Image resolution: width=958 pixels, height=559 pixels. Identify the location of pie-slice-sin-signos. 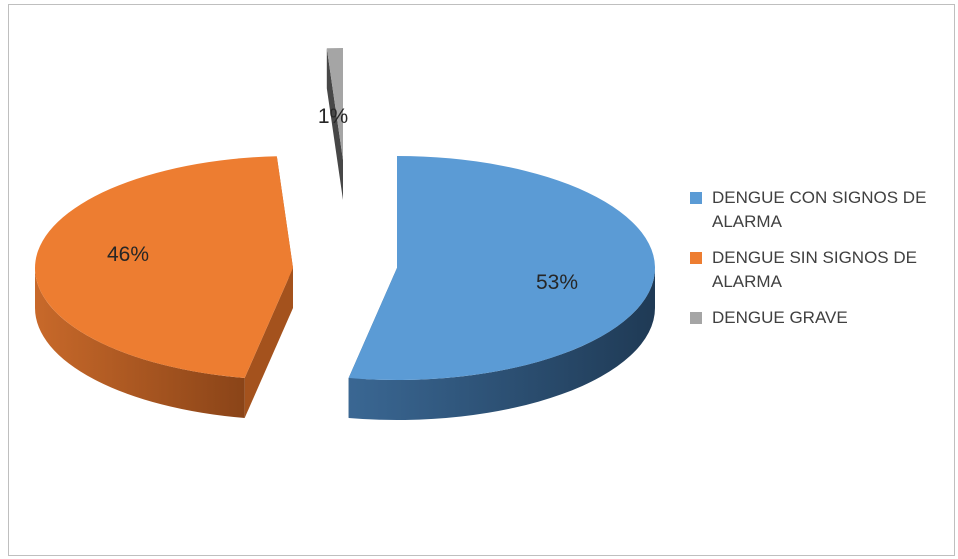
(164, 287).